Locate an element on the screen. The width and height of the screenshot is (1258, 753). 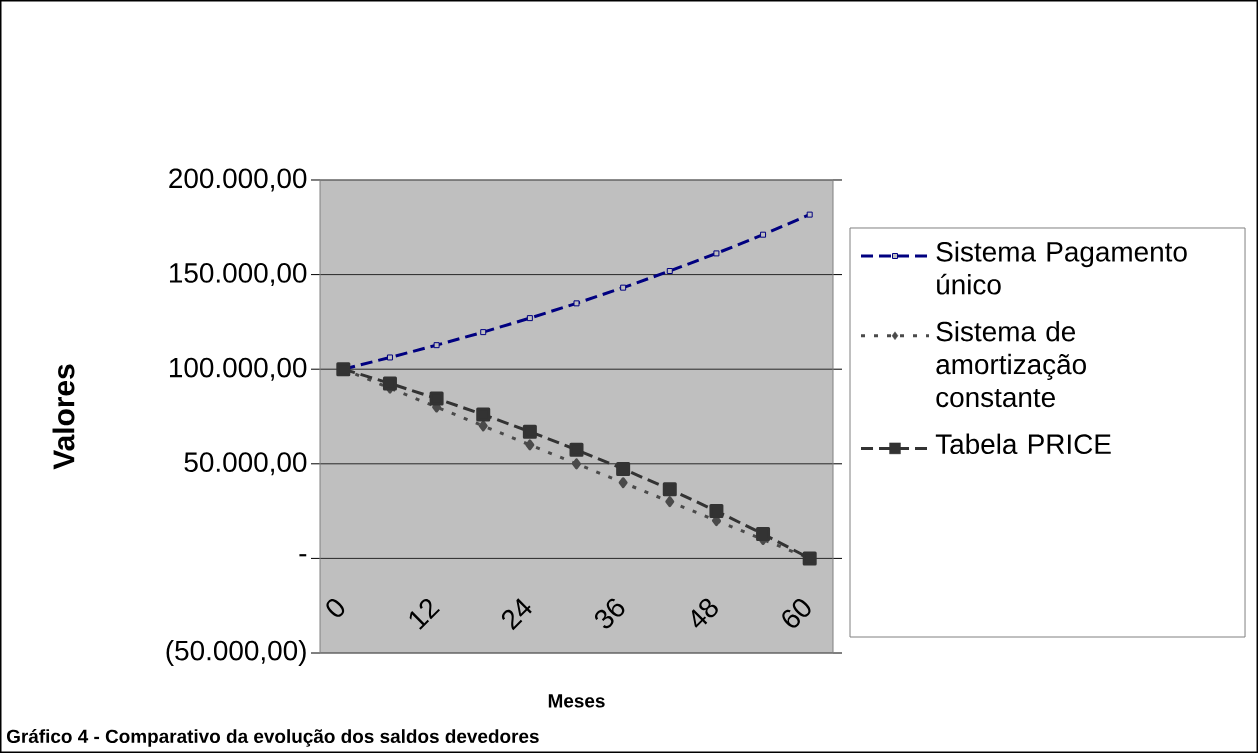
x-tick-label: 0 is located at coordinates (335, 608).